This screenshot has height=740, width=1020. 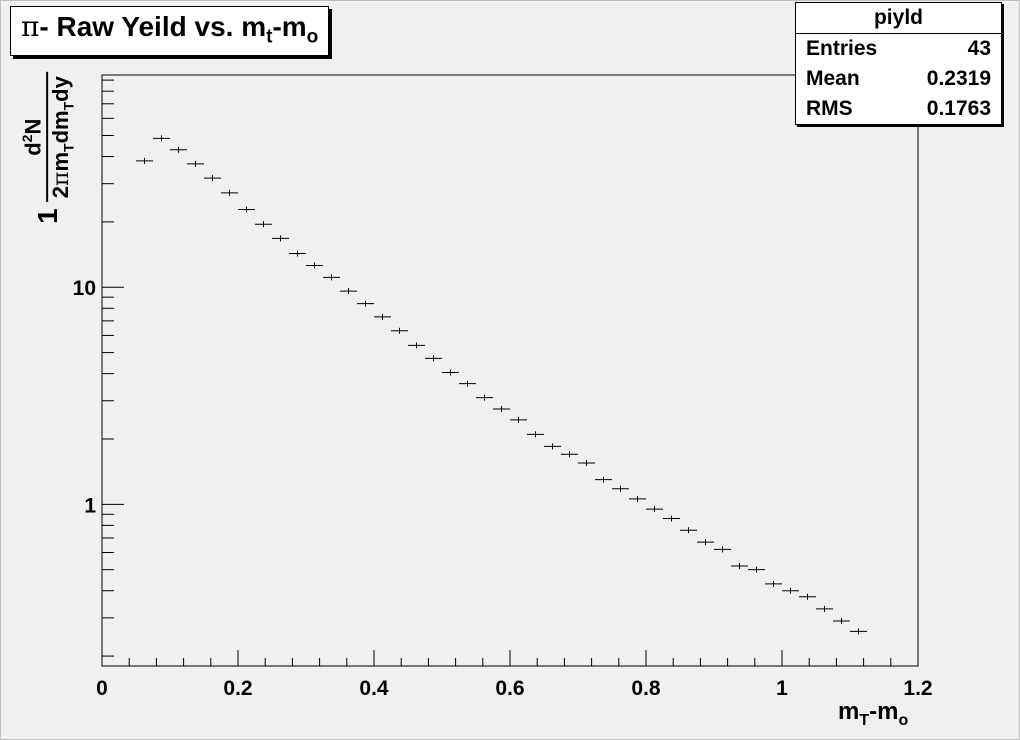 I want to click on den-m: m, so click(x=61, y=161).